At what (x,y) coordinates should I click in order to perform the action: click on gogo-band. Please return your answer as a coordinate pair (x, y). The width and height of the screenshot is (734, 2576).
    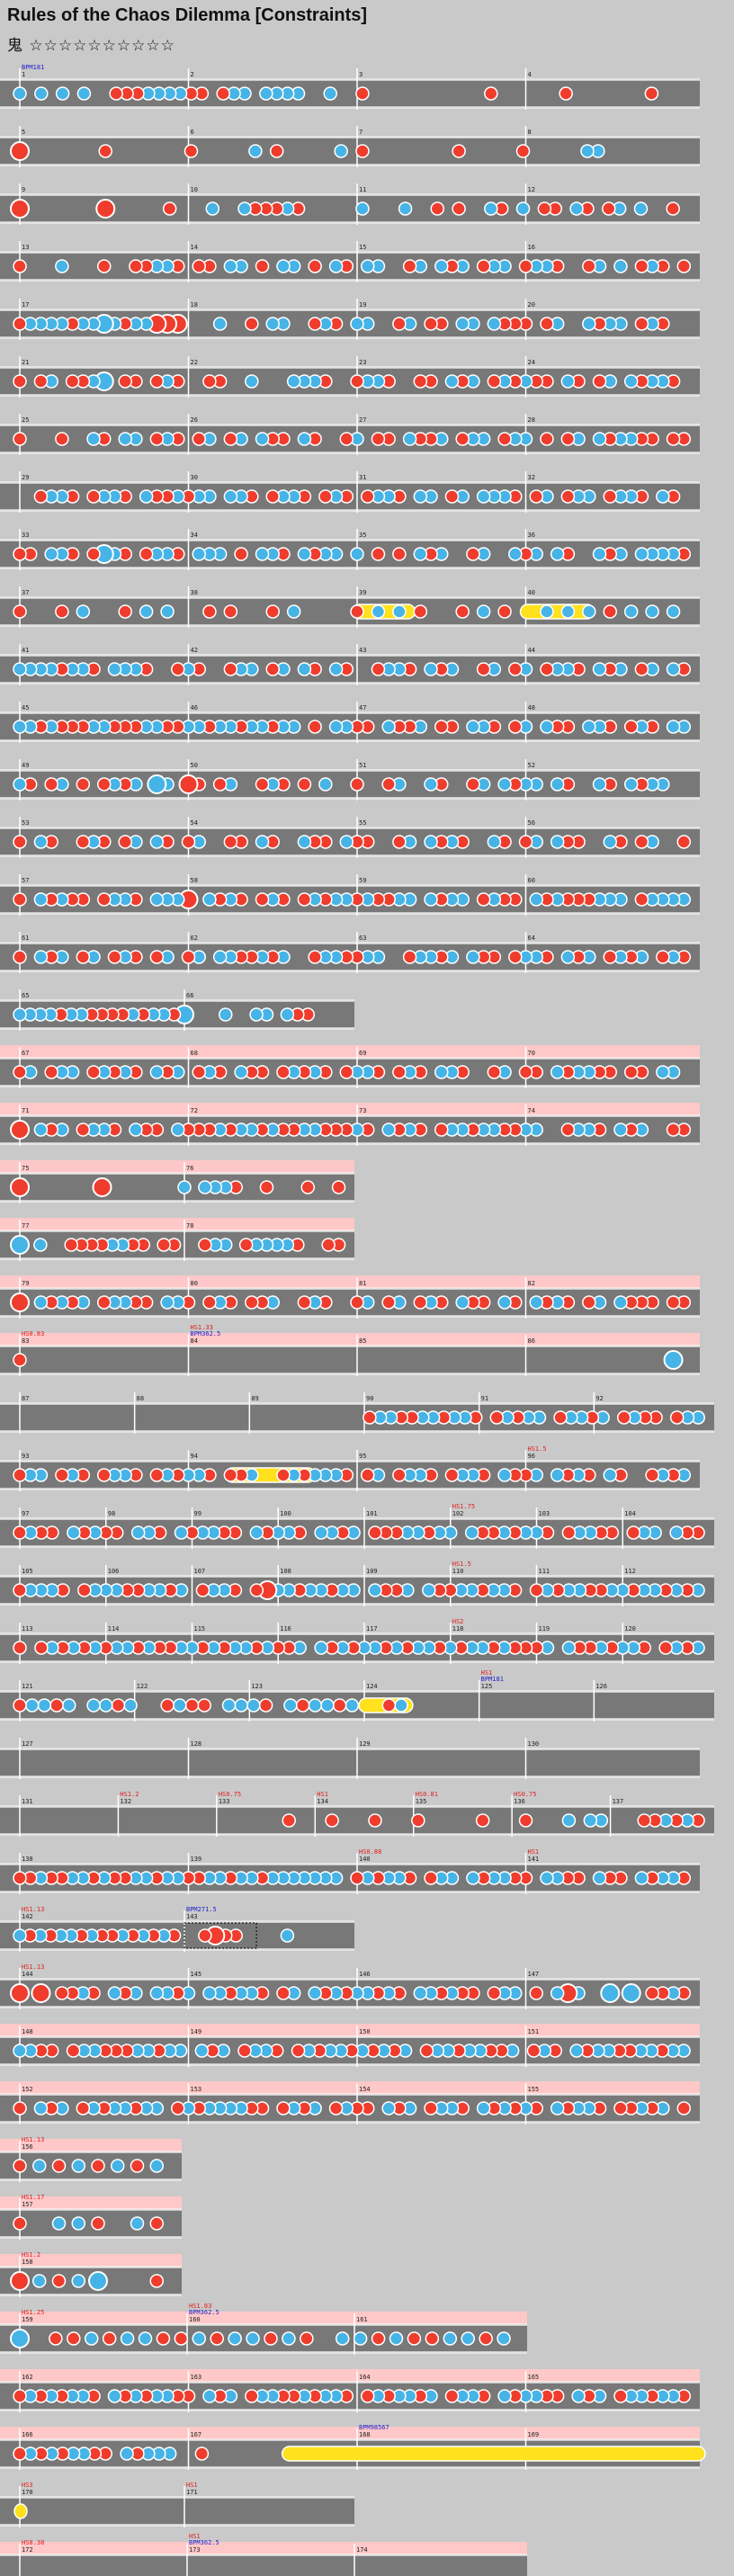
    Looking at the image, I should click on (350, 2433).